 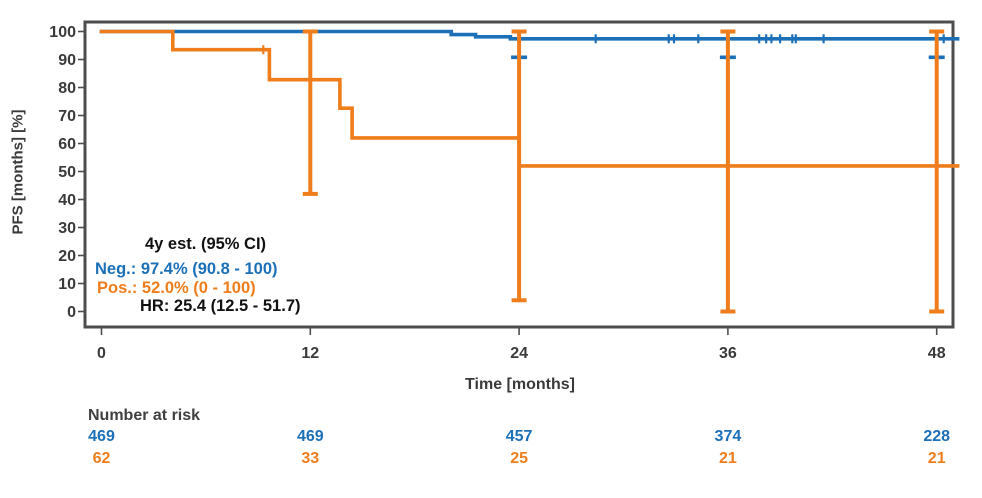 I want to click on annotation-neg-estimate: Neg.: 97.4% (90.8 - 100), so click(x=186, y=269).